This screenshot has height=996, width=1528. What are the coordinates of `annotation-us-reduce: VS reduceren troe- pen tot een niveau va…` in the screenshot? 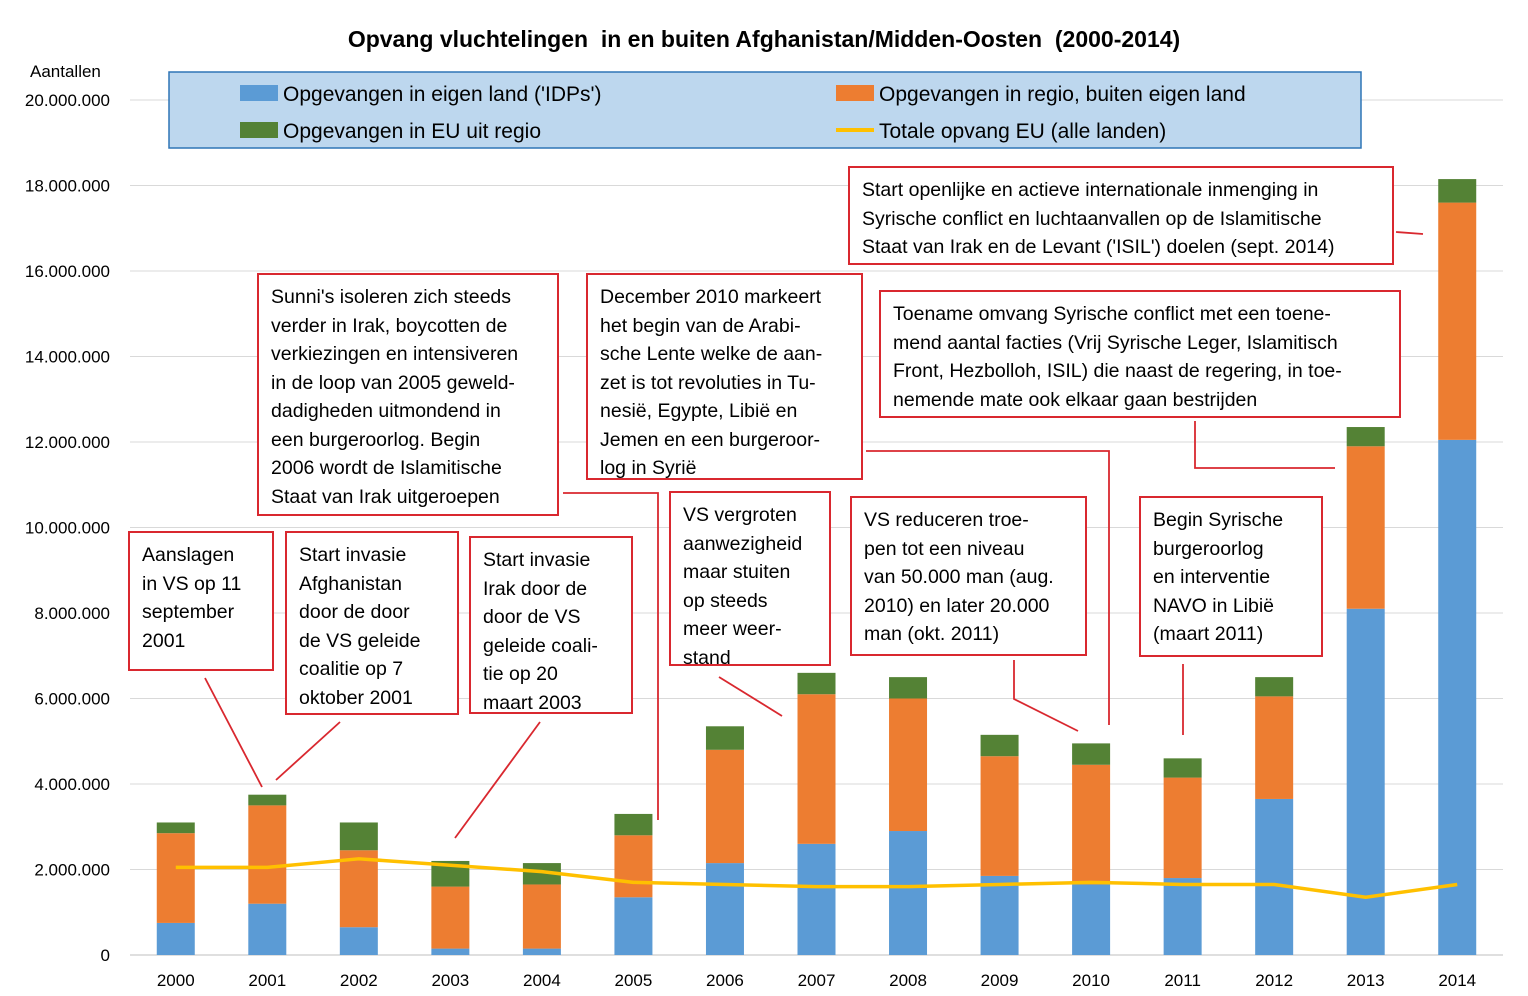 It's located at (968, 576).